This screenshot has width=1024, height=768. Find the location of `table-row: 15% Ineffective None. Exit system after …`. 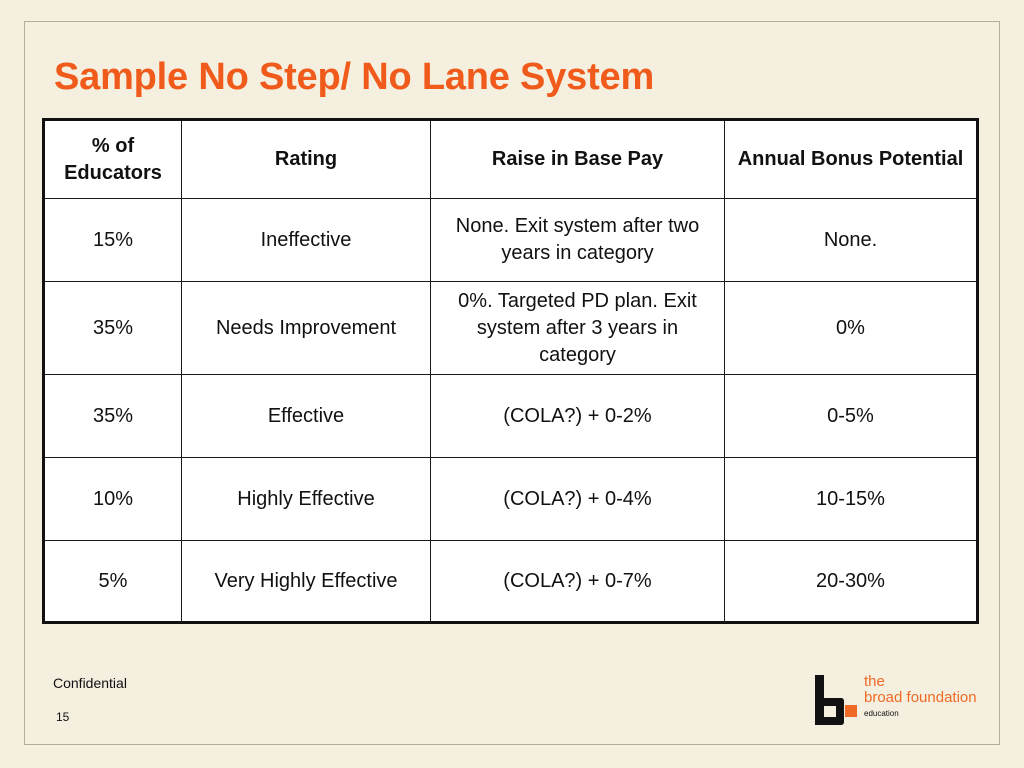

table-row: 15% Ineffective None. Exit system after … is located at coordinates (510, 240).